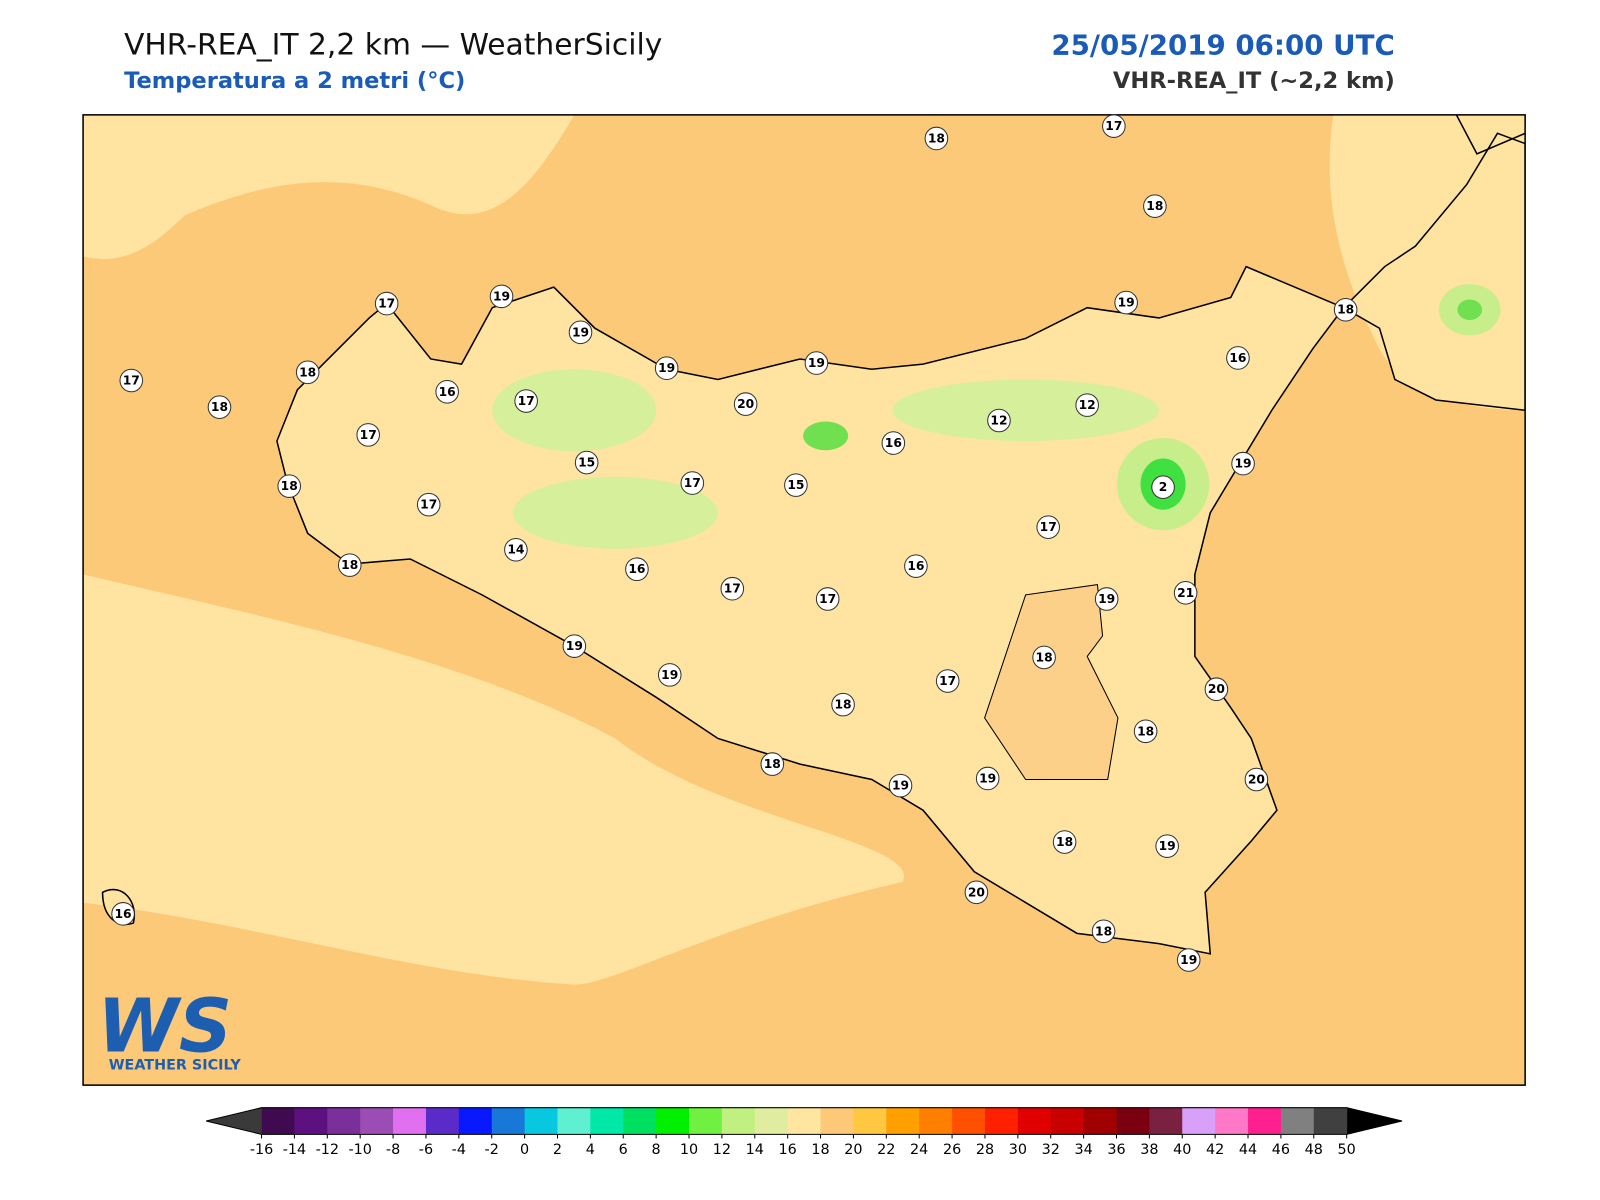  What do you see at coordinates (1116, 1150) in the screenshot?
I see `colorbar-tick-label: 36` at bounding box center [1116, 1150].